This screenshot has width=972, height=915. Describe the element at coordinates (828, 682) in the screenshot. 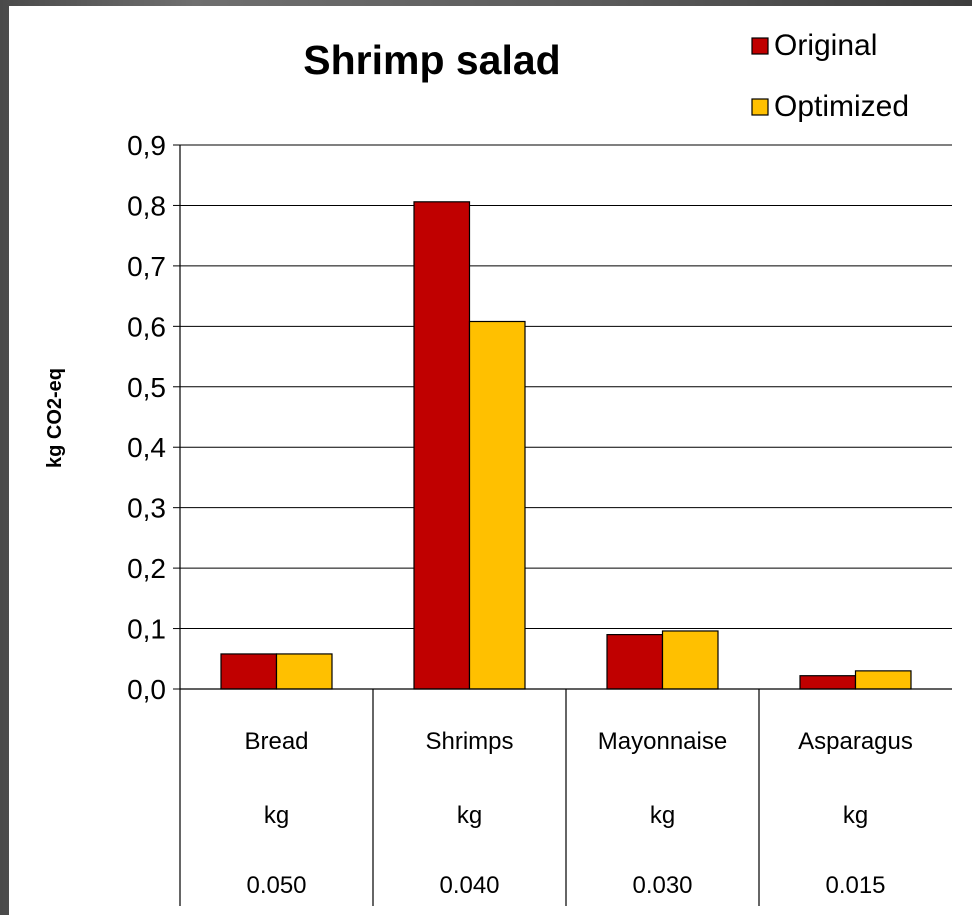

I see `bar-original-asparagus` at that location.